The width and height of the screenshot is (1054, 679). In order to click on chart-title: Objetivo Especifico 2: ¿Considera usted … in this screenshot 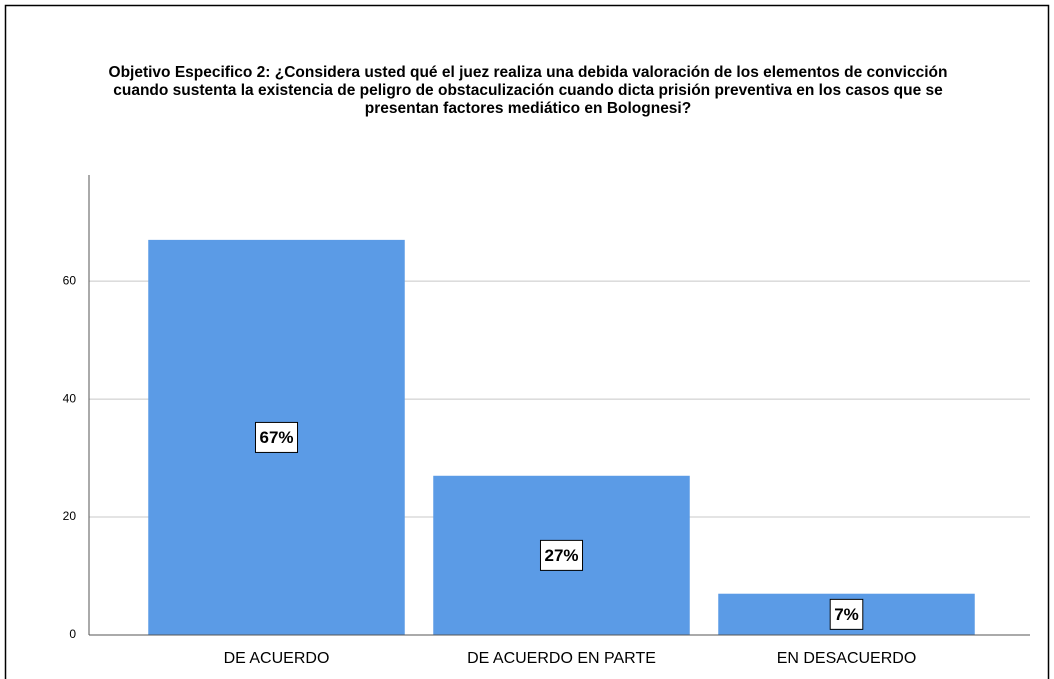, I will do `click(528, 72)`.